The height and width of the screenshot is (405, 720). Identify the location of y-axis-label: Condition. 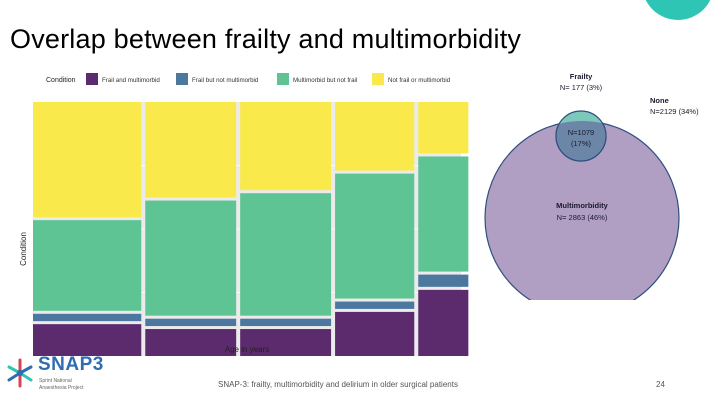
(23, 249).